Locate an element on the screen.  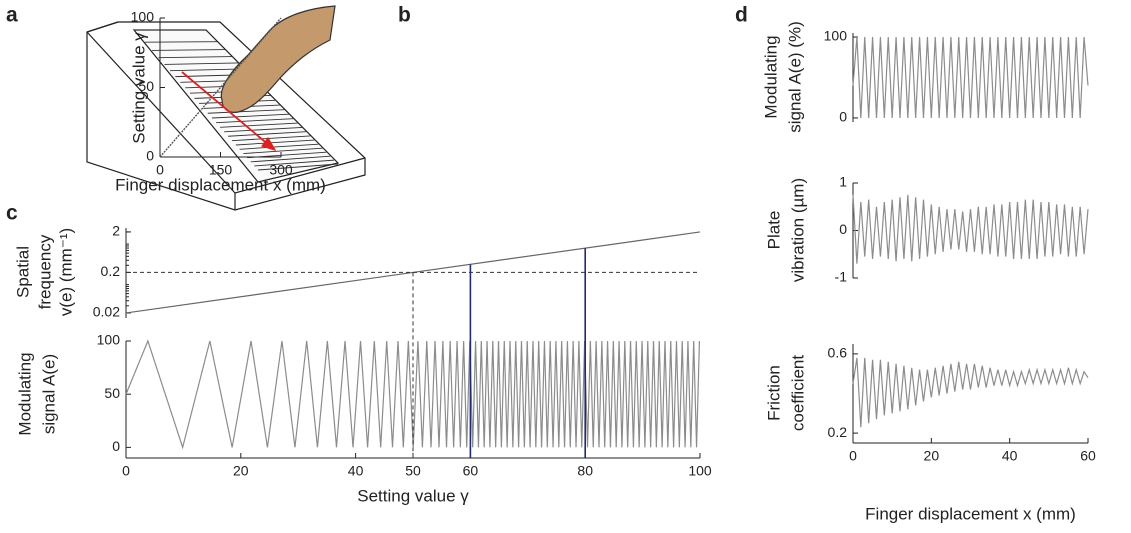
arrow is located at coordinates (226, 109).